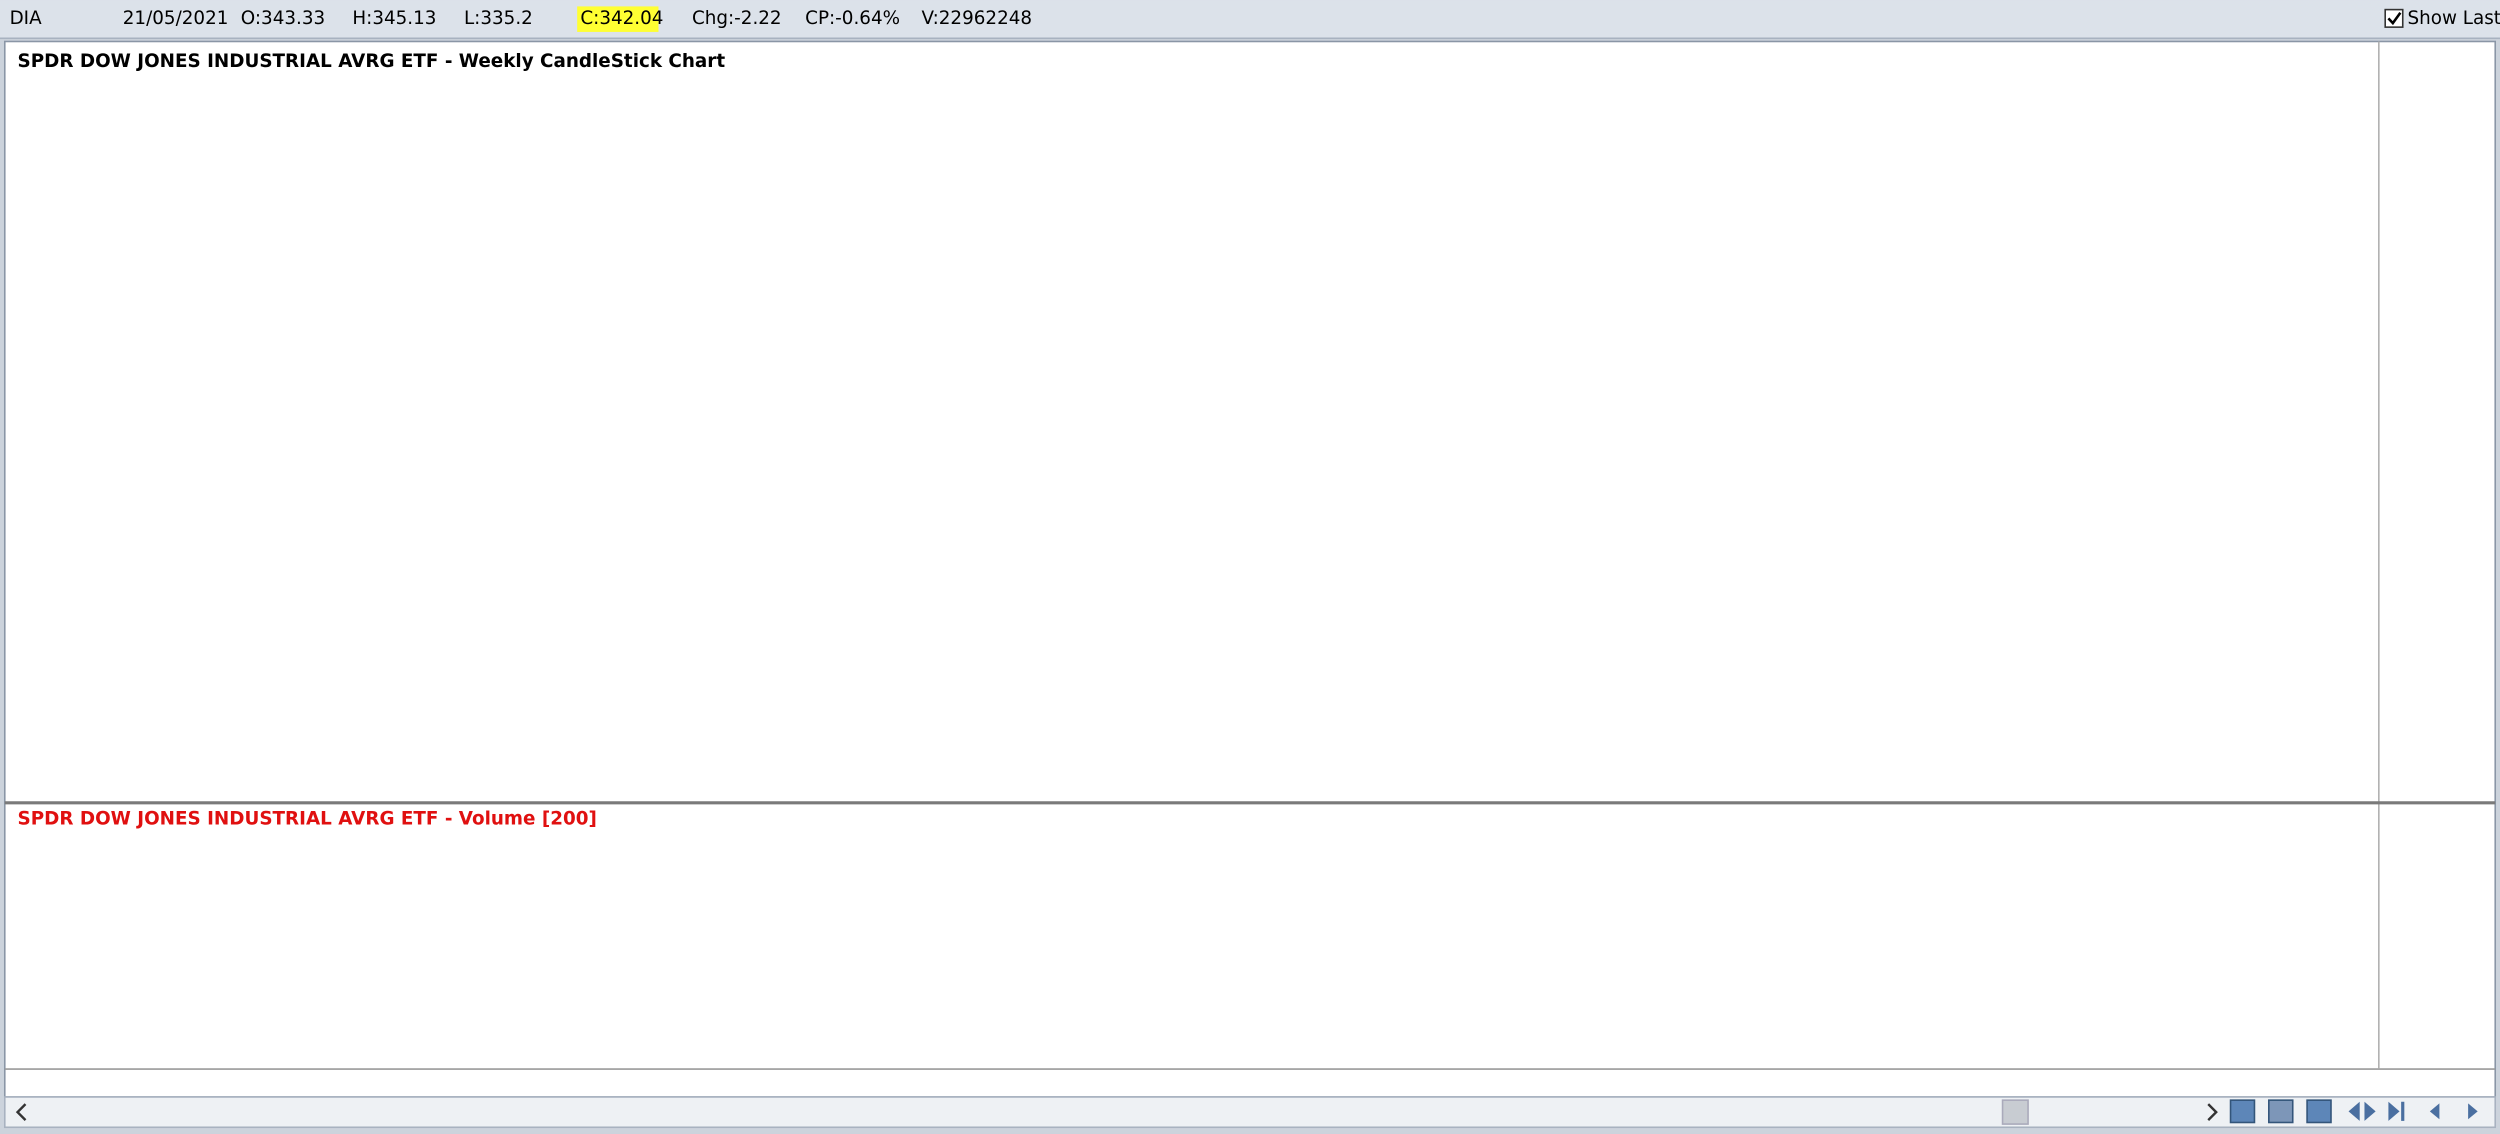  Describe the element at coordinates (283, 18) in the screenshot. I see `open-value: O:343.33` at that location.